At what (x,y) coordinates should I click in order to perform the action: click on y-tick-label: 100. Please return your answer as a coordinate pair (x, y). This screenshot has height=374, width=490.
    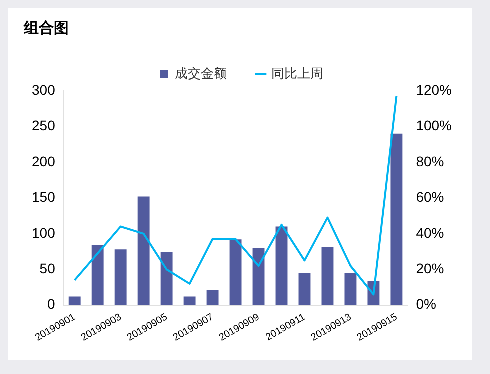
    Looking at the image, I should click on (44, 232).